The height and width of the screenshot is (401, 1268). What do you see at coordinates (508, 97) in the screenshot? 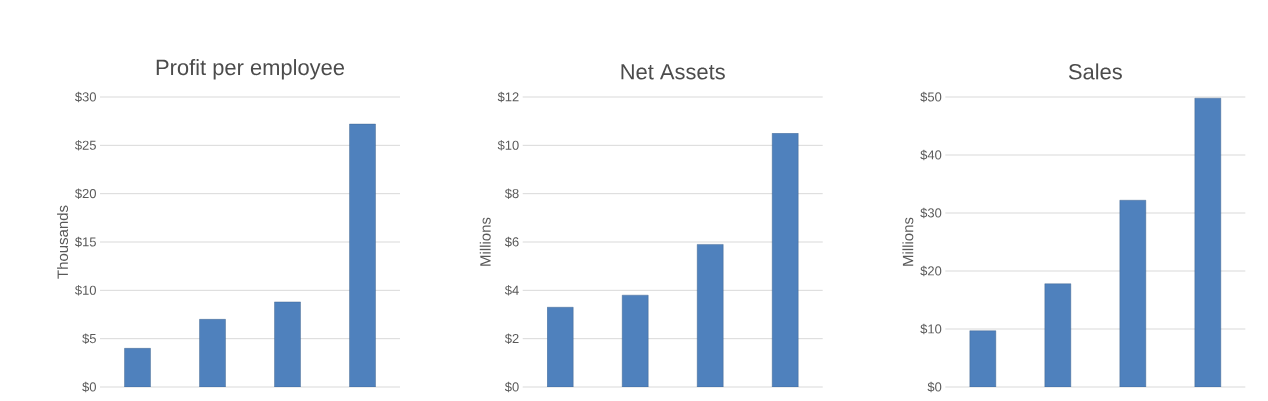
I see `y-tick-label: $12` at bounding box center [508, 97].